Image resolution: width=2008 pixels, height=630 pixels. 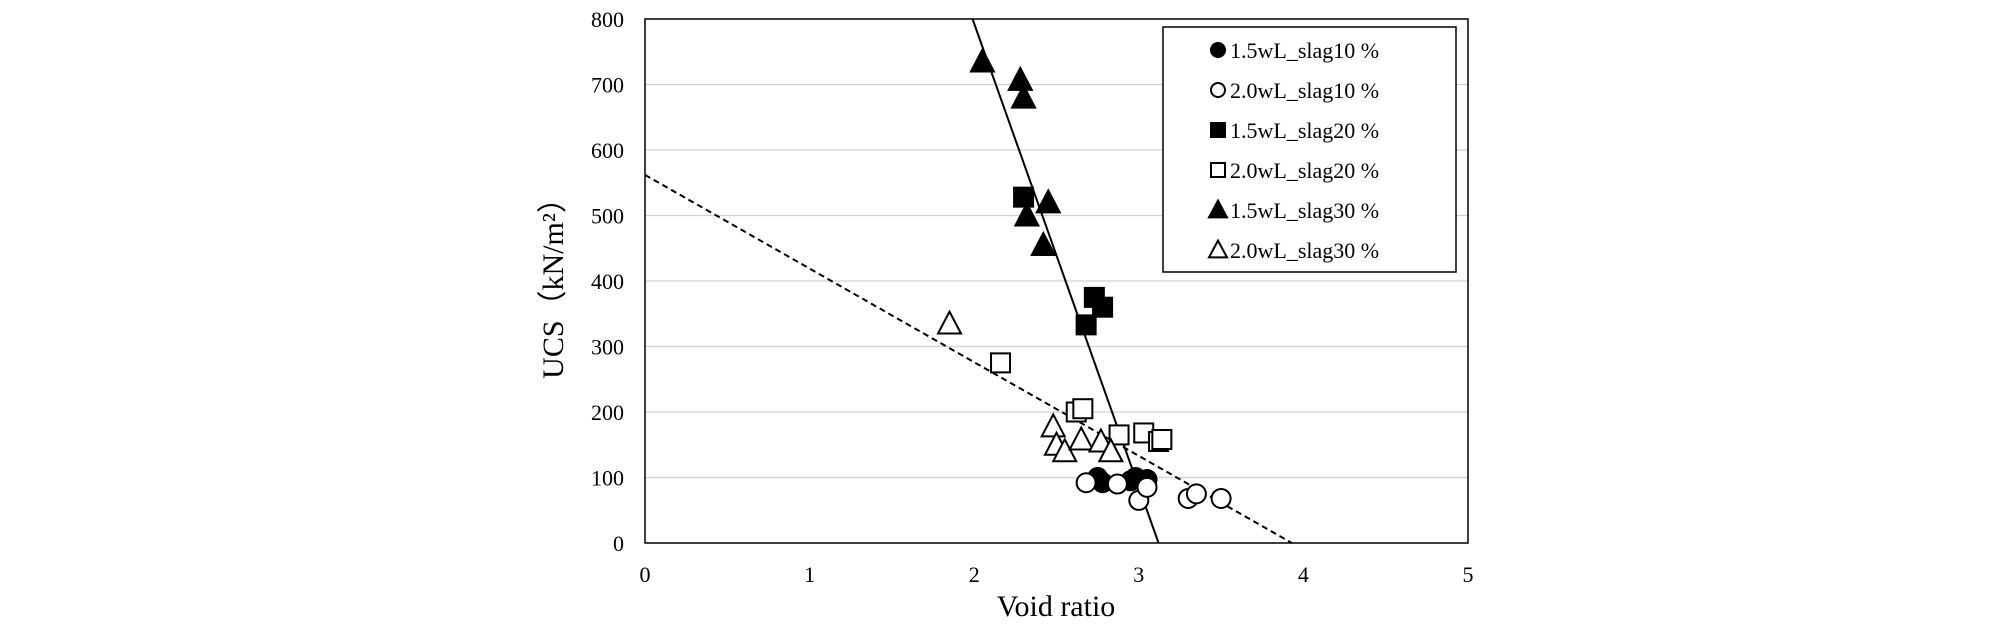 What do you see at coordinates (618, 543) in the screenshot?
I see `y-tick-label: 0` at bounding box center [618, 543].